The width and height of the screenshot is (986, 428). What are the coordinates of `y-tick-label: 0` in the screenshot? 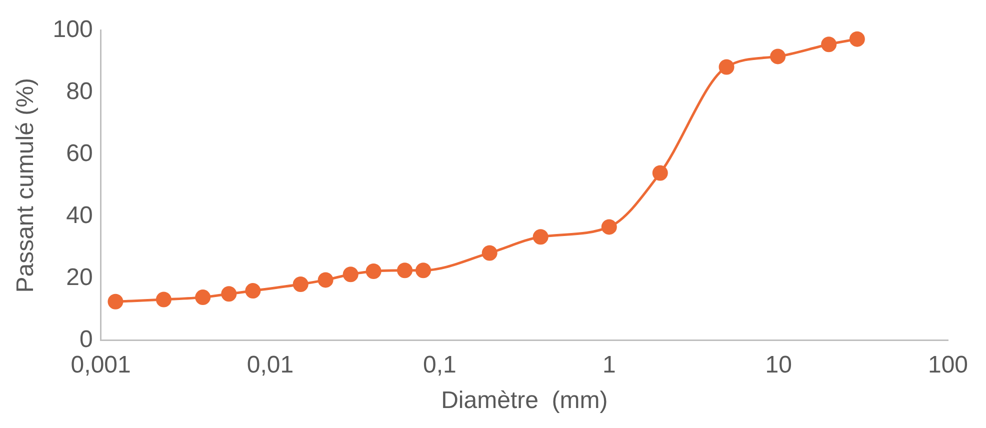 It's located at (86, 340).